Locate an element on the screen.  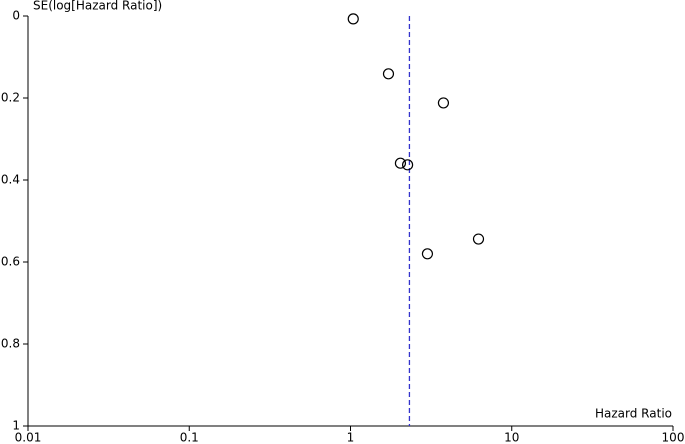
y-tick-label: 1 is located at coordinates (16, 426).